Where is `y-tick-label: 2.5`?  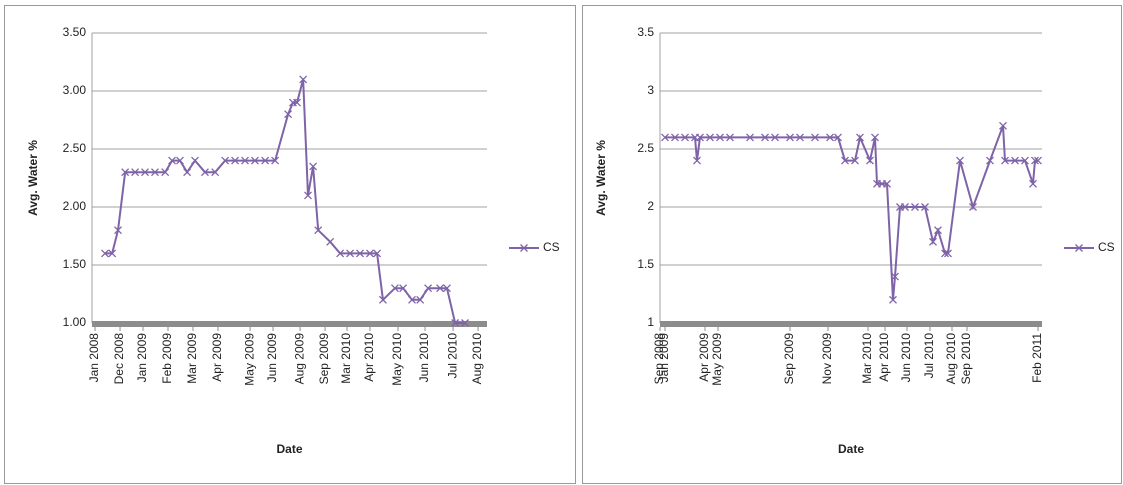 y-tick-label: 2.5 is located at coordinates (645, 148).